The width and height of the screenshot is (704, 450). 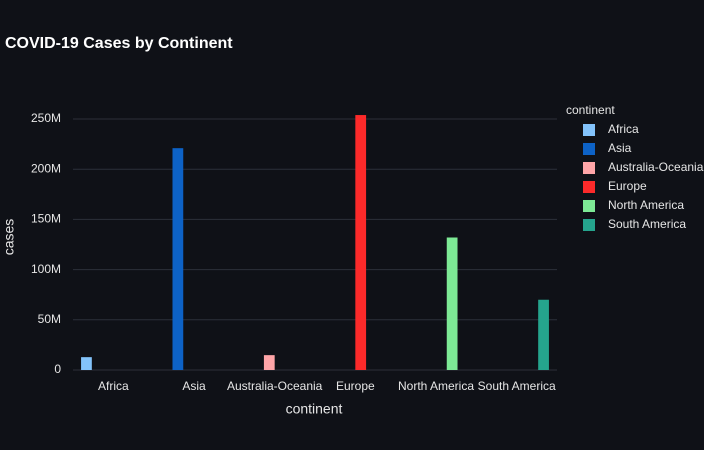 I want to click on legend-label: Europe, so click(x=627, y=186).